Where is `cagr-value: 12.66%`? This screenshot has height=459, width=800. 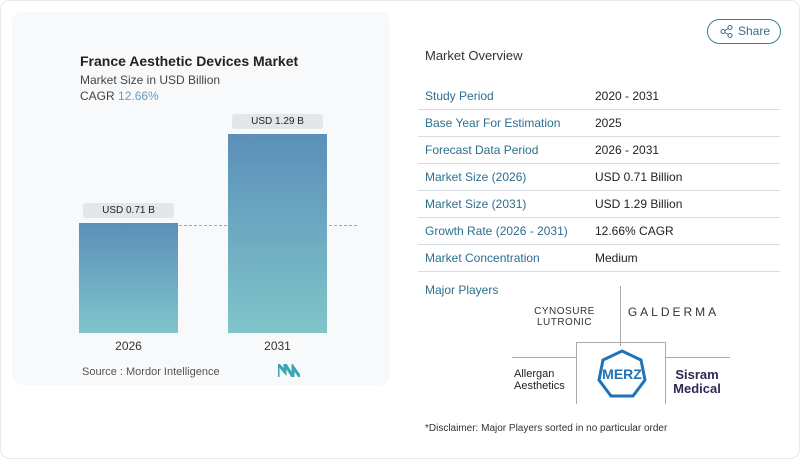
cagr-value: 12.66% is located at coordinates (138, 96).